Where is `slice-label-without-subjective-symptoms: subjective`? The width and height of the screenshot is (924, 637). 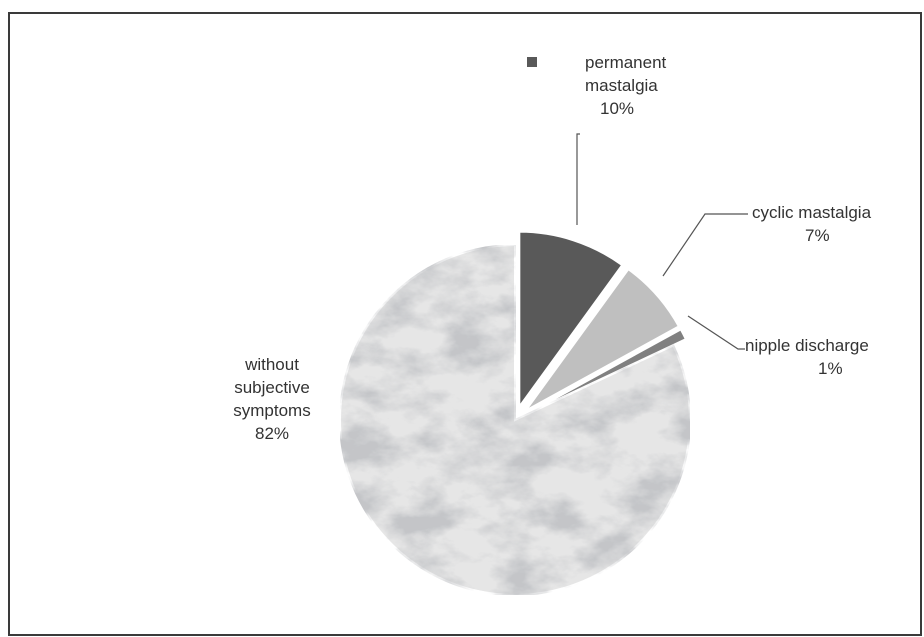 slice-label-without-subjective-symptoms: subjective is located at coordinates (272, 387).